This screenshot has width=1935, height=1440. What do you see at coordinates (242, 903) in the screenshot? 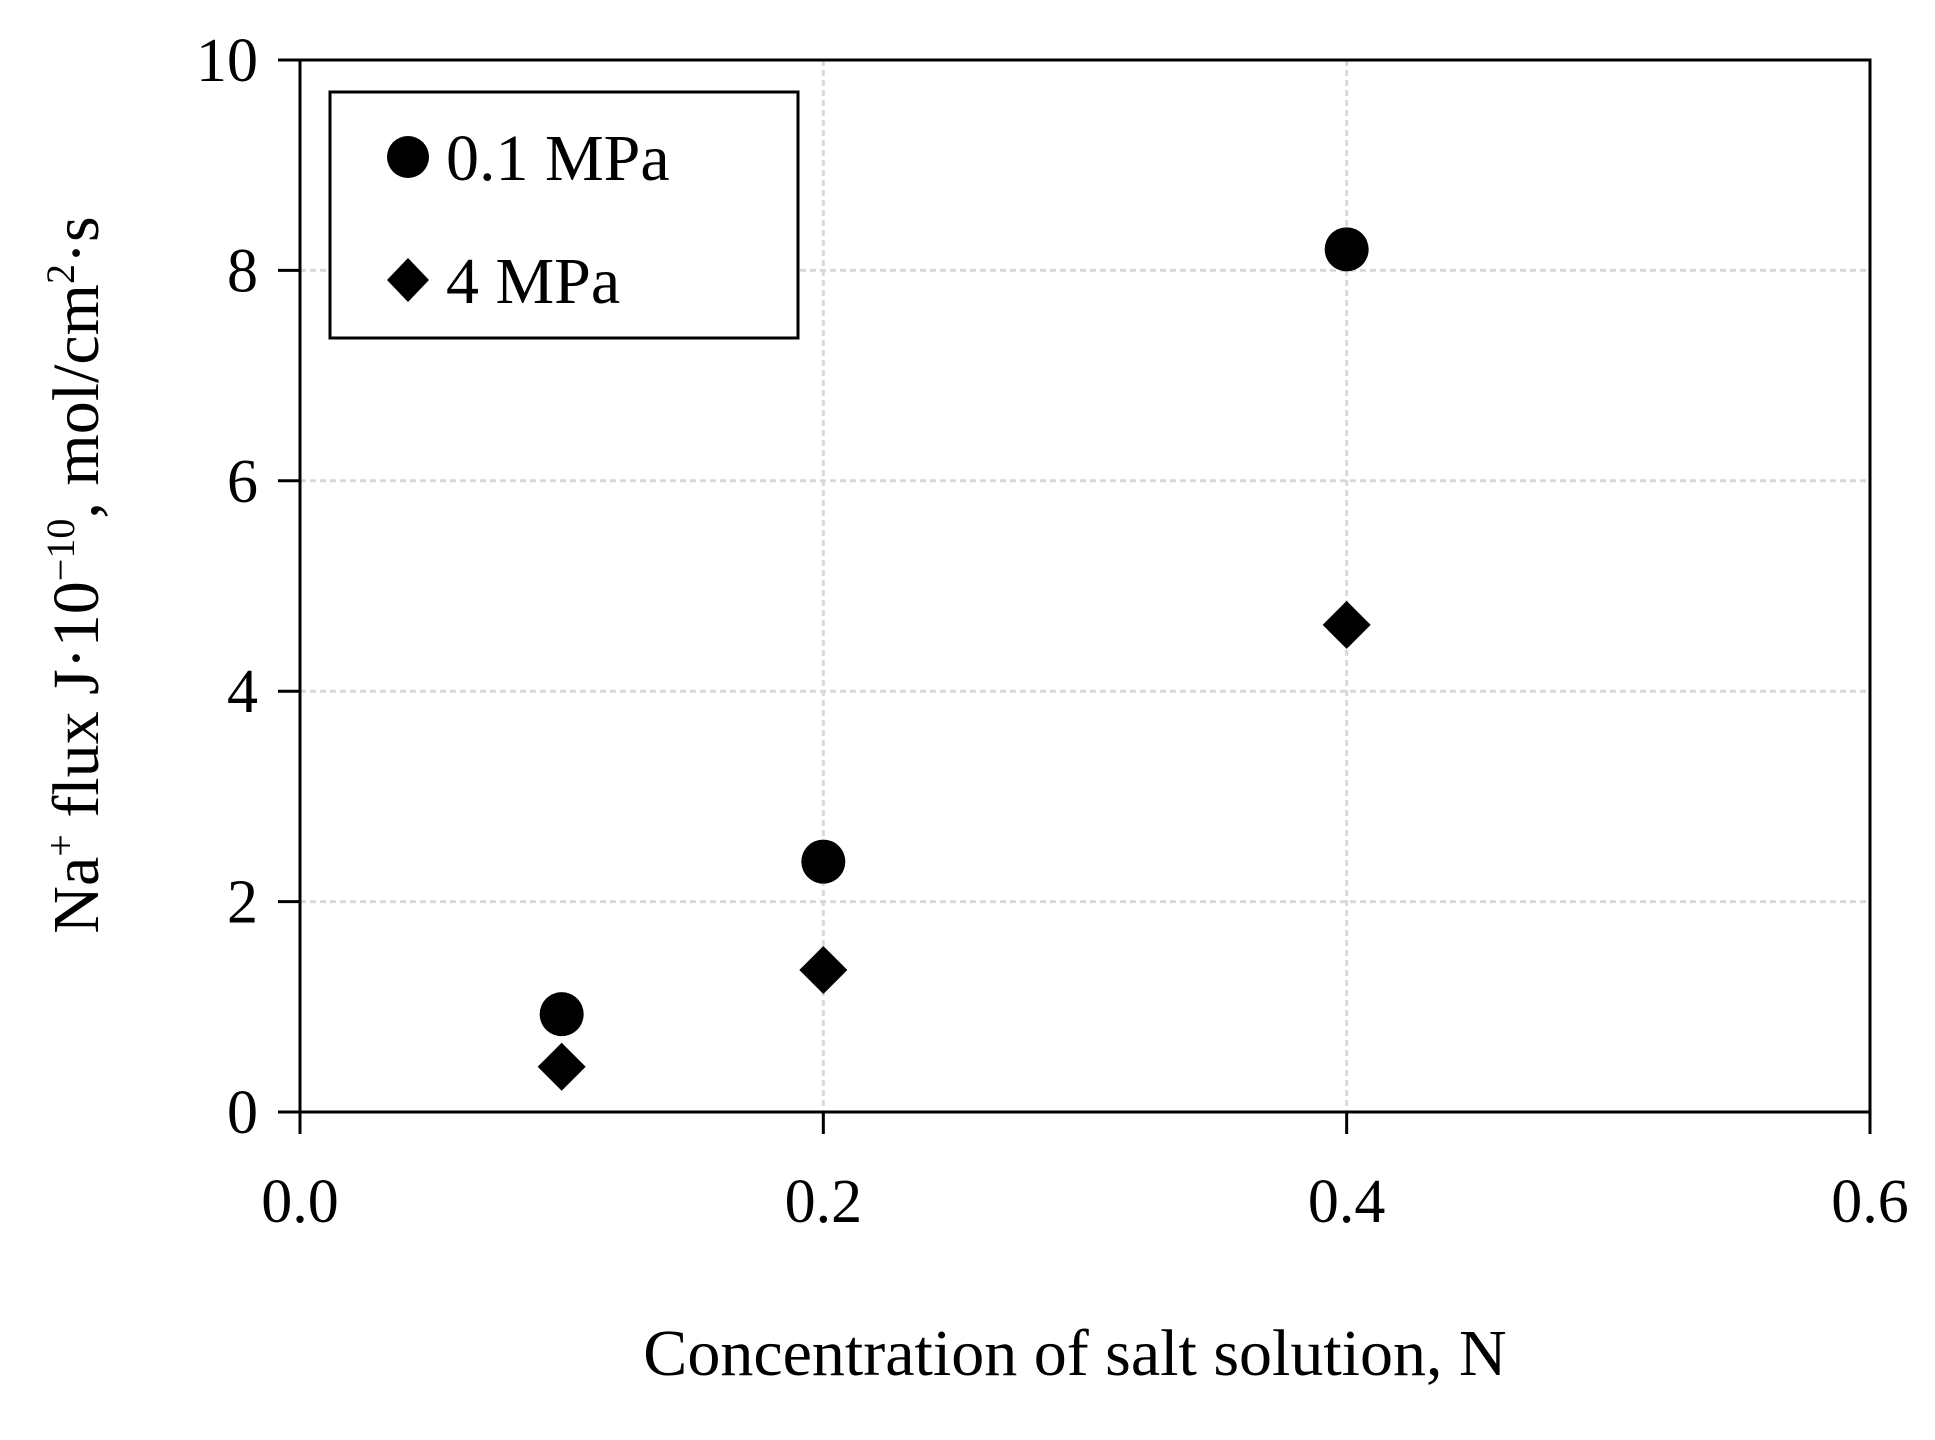
I see `y-tick-label: 2` at bounding box center [242, 903].